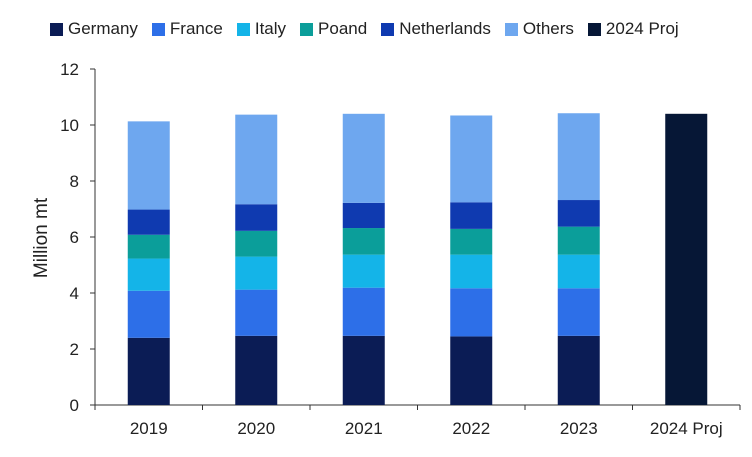  What do you see at coordinates (343, 28) in the screenshot?
I see `legend-label: Poand` at bounding box center [343, 28].